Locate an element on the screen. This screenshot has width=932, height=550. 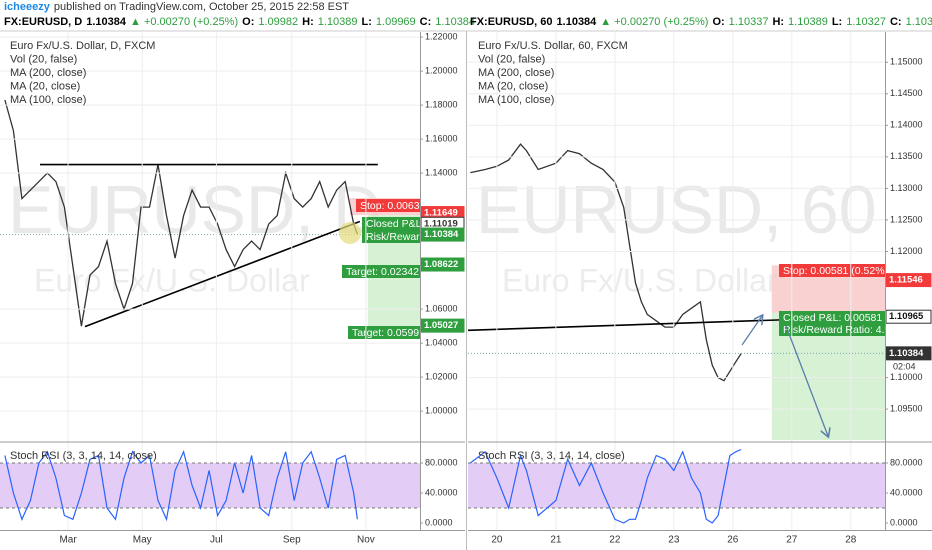
legend-item: Euro Fx/U.S. Dollar, 60, FXCM is located at coordinates (553, 46).